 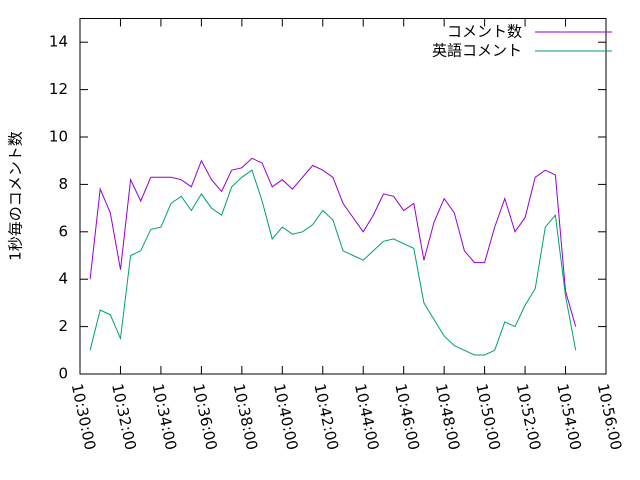 I want to click on x-tick-label: 10:36:00, so click(x=205, y=417).